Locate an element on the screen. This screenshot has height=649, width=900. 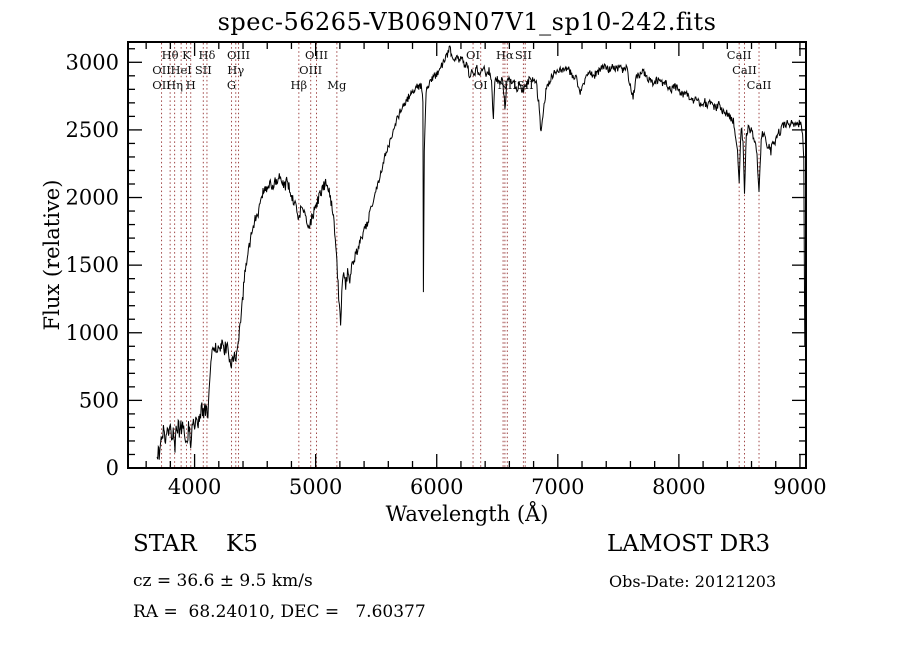
spectral-line-label: Hβ is located at coordinates (298, 85).